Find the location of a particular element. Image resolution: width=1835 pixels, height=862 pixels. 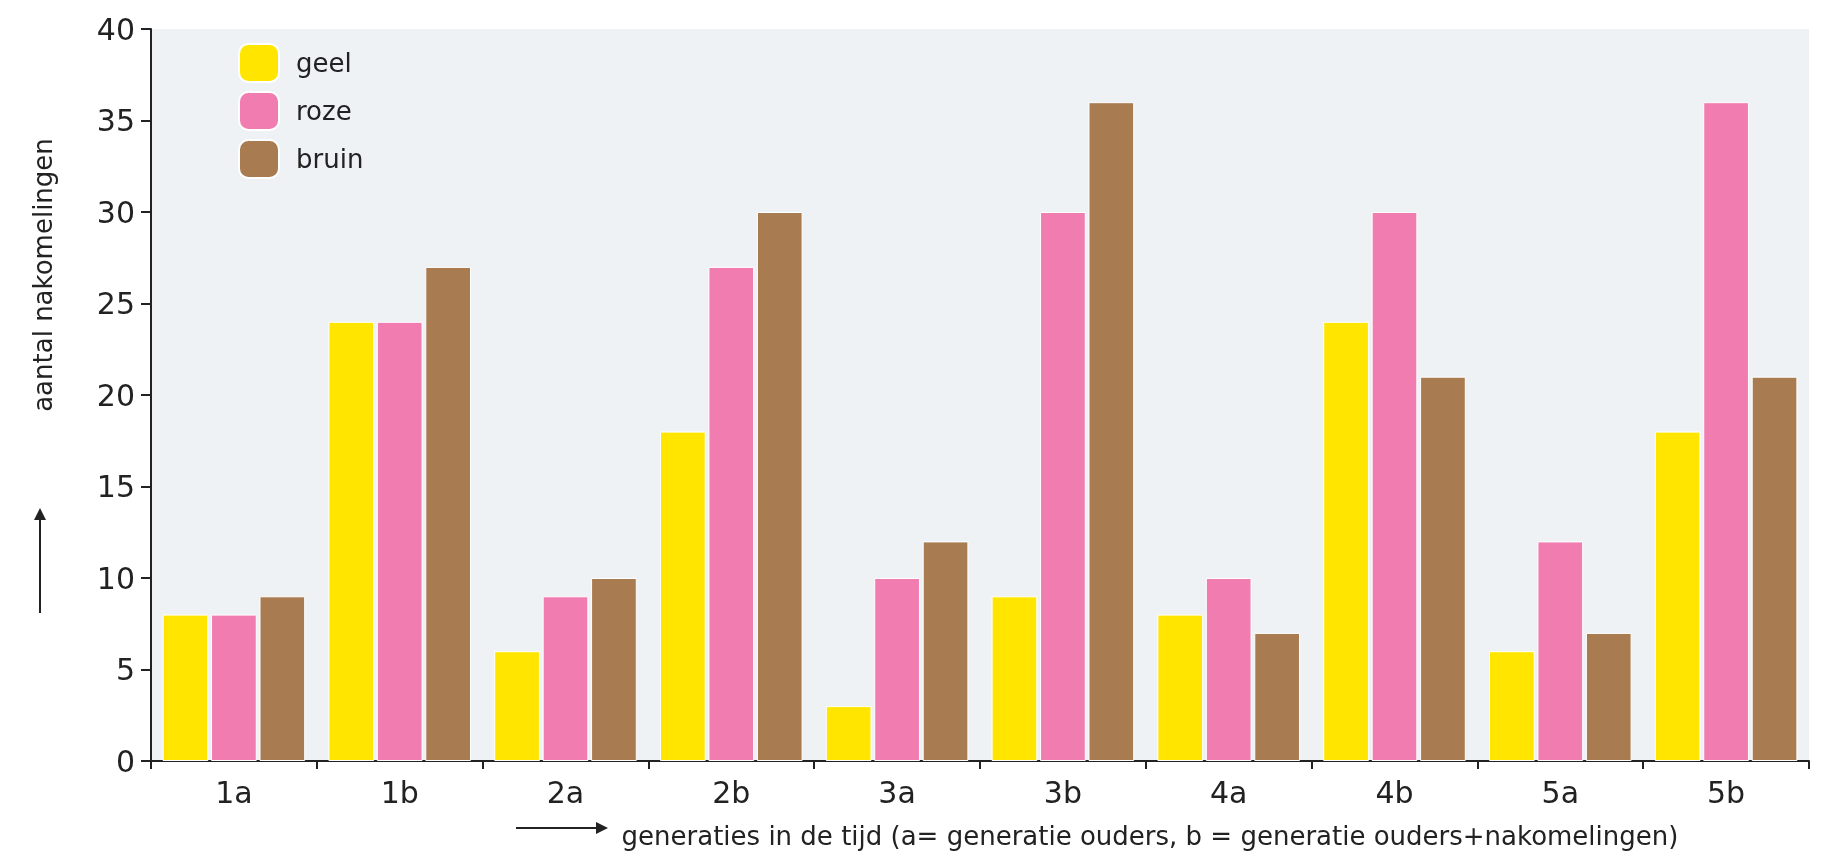

y-axis-title: aantal nakomelingen is located at coordinates (43, 275).